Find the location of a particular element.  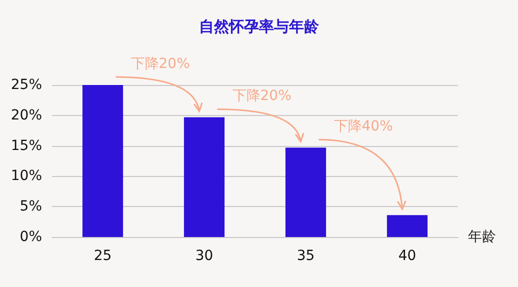

y-tick-label: 10% is located at coordinates (26, 176).